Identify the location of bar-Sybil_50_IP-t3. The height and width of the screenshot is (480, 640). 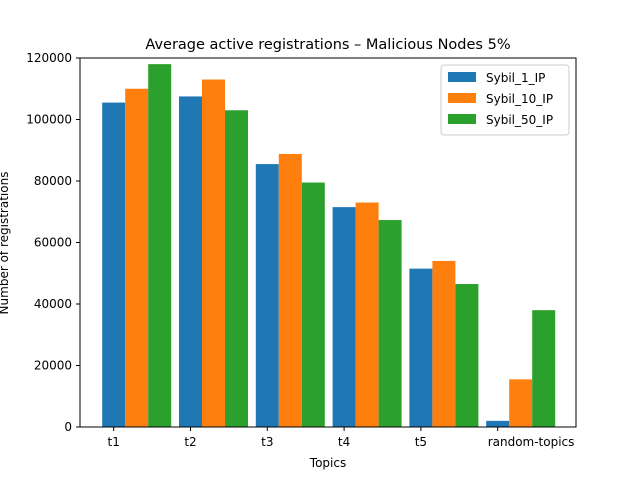
(313, 304).